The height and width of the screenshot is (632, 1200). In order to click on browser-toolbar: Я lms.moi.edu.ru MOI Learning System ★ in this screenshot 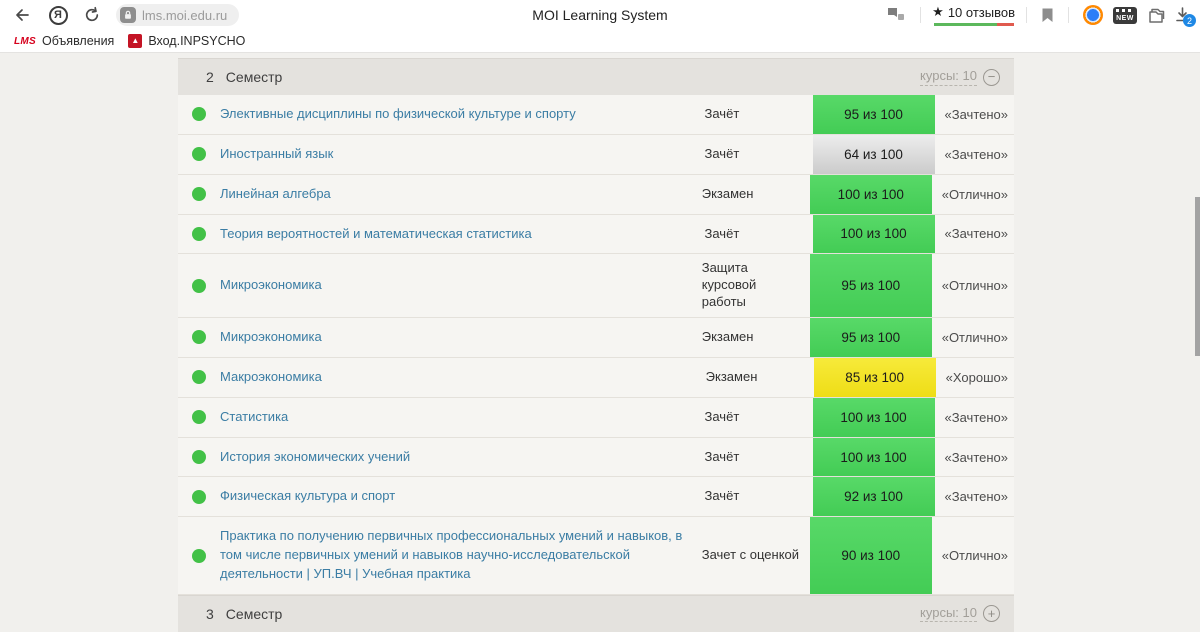, I will do `click(600, 15)`.